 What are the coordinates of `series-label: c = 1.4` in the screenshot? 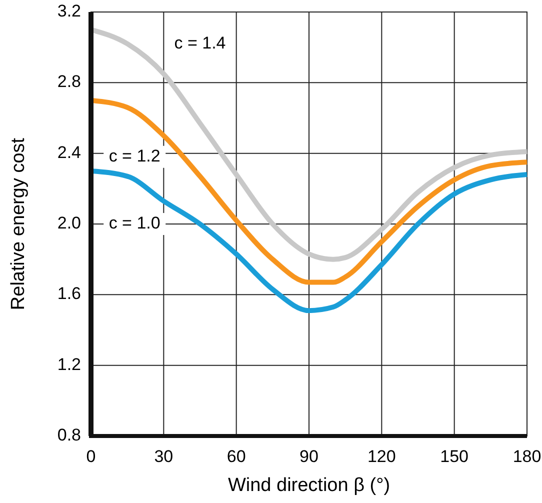 It's located at (200, 42).